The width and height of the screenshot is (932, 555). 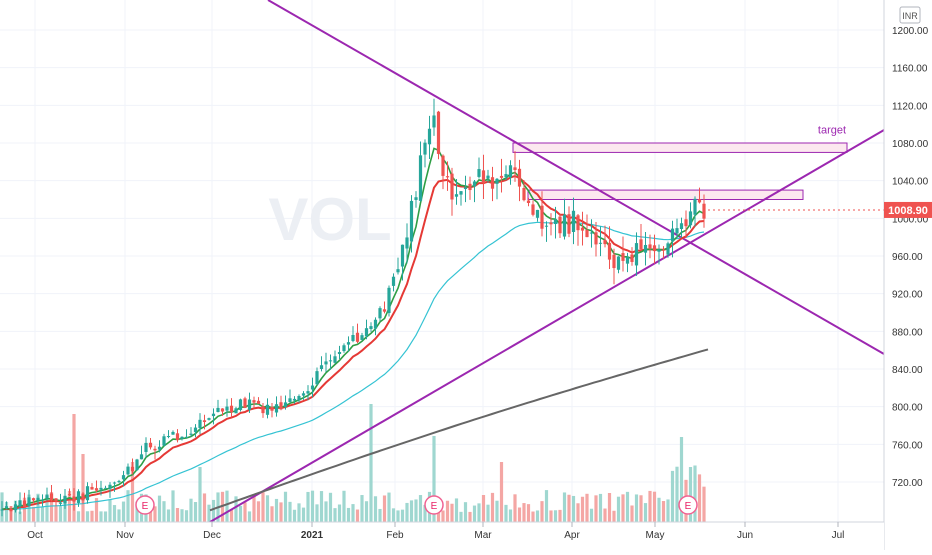 What do you see at coordinates (907, 408) in the screenshot?
I see `y-tick-label: 800.00` at bounding box center [907, 408].